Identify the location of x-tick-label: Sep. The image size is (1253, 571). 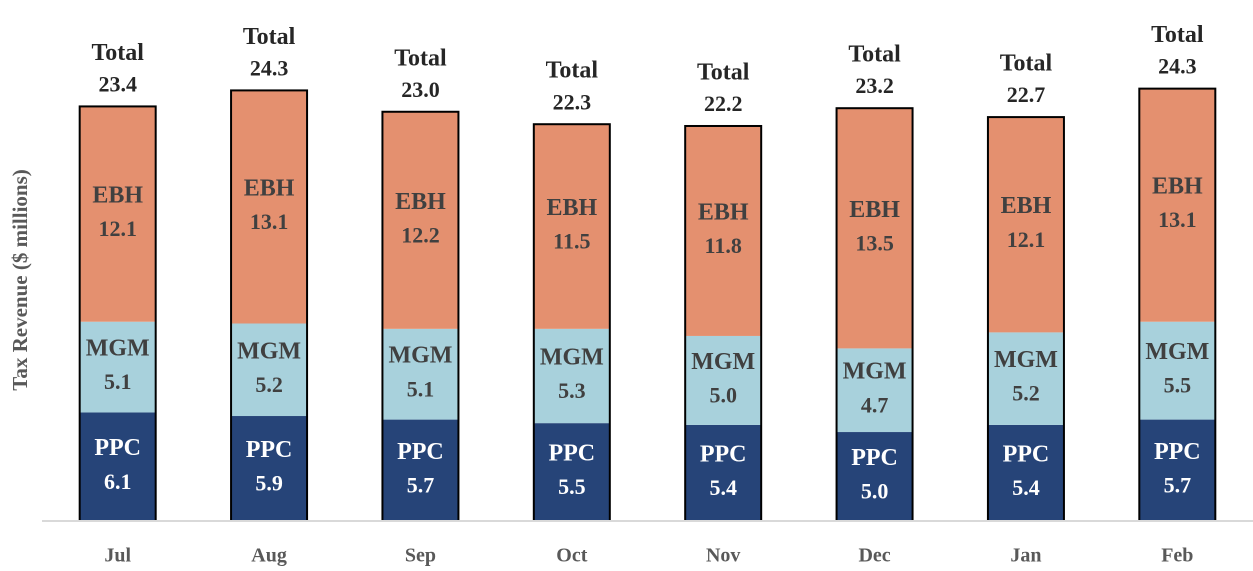
(420, 556).